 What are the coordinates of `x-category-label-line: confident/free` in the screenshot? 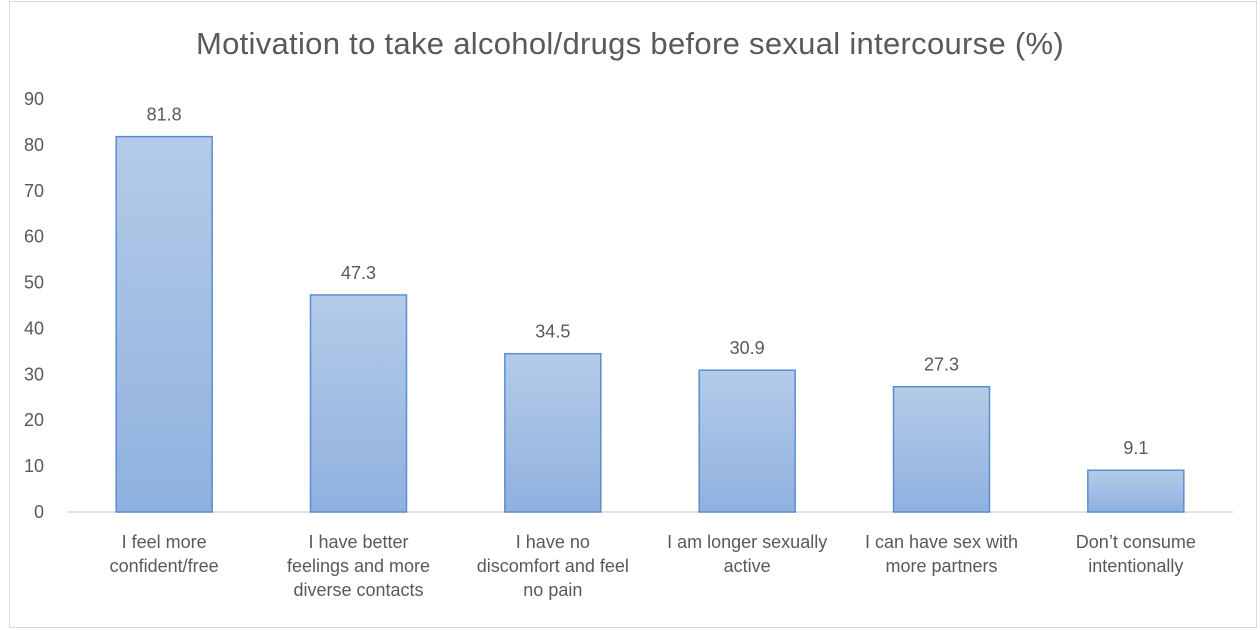 It's located at (164, 566).